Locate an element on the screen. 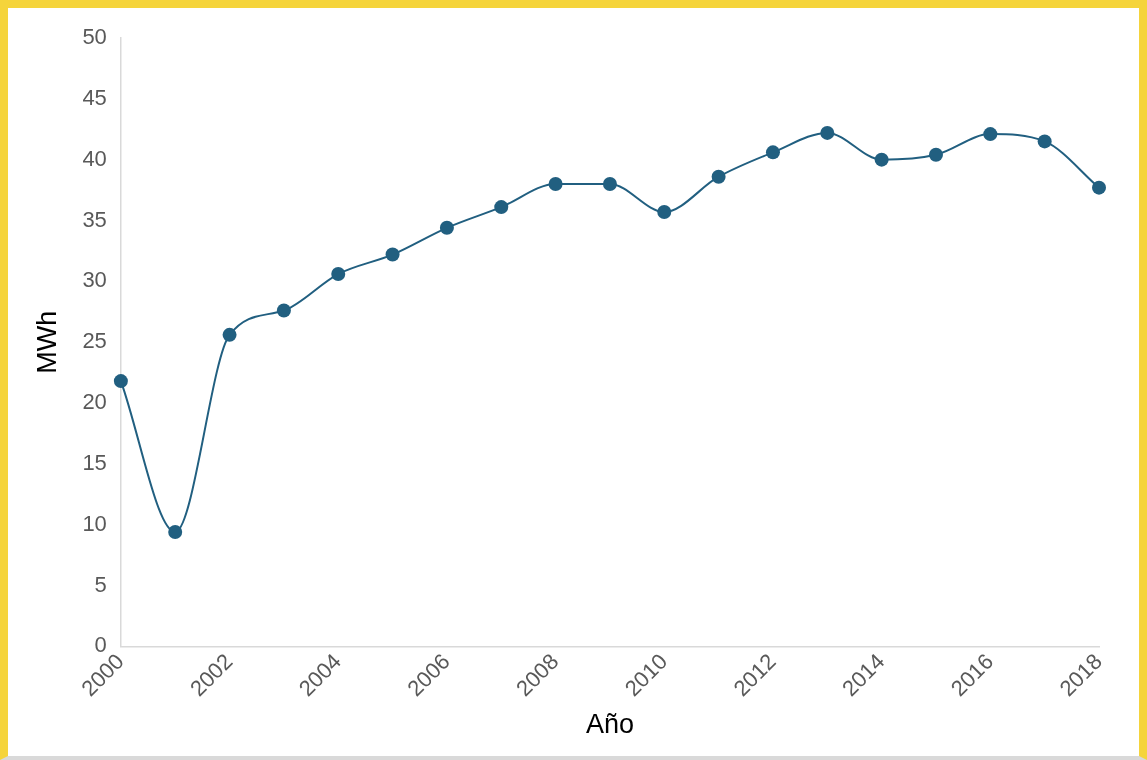 This screenshot has width=1147, height=760. x-axis-title: Año is located at coordinates (609, 724).